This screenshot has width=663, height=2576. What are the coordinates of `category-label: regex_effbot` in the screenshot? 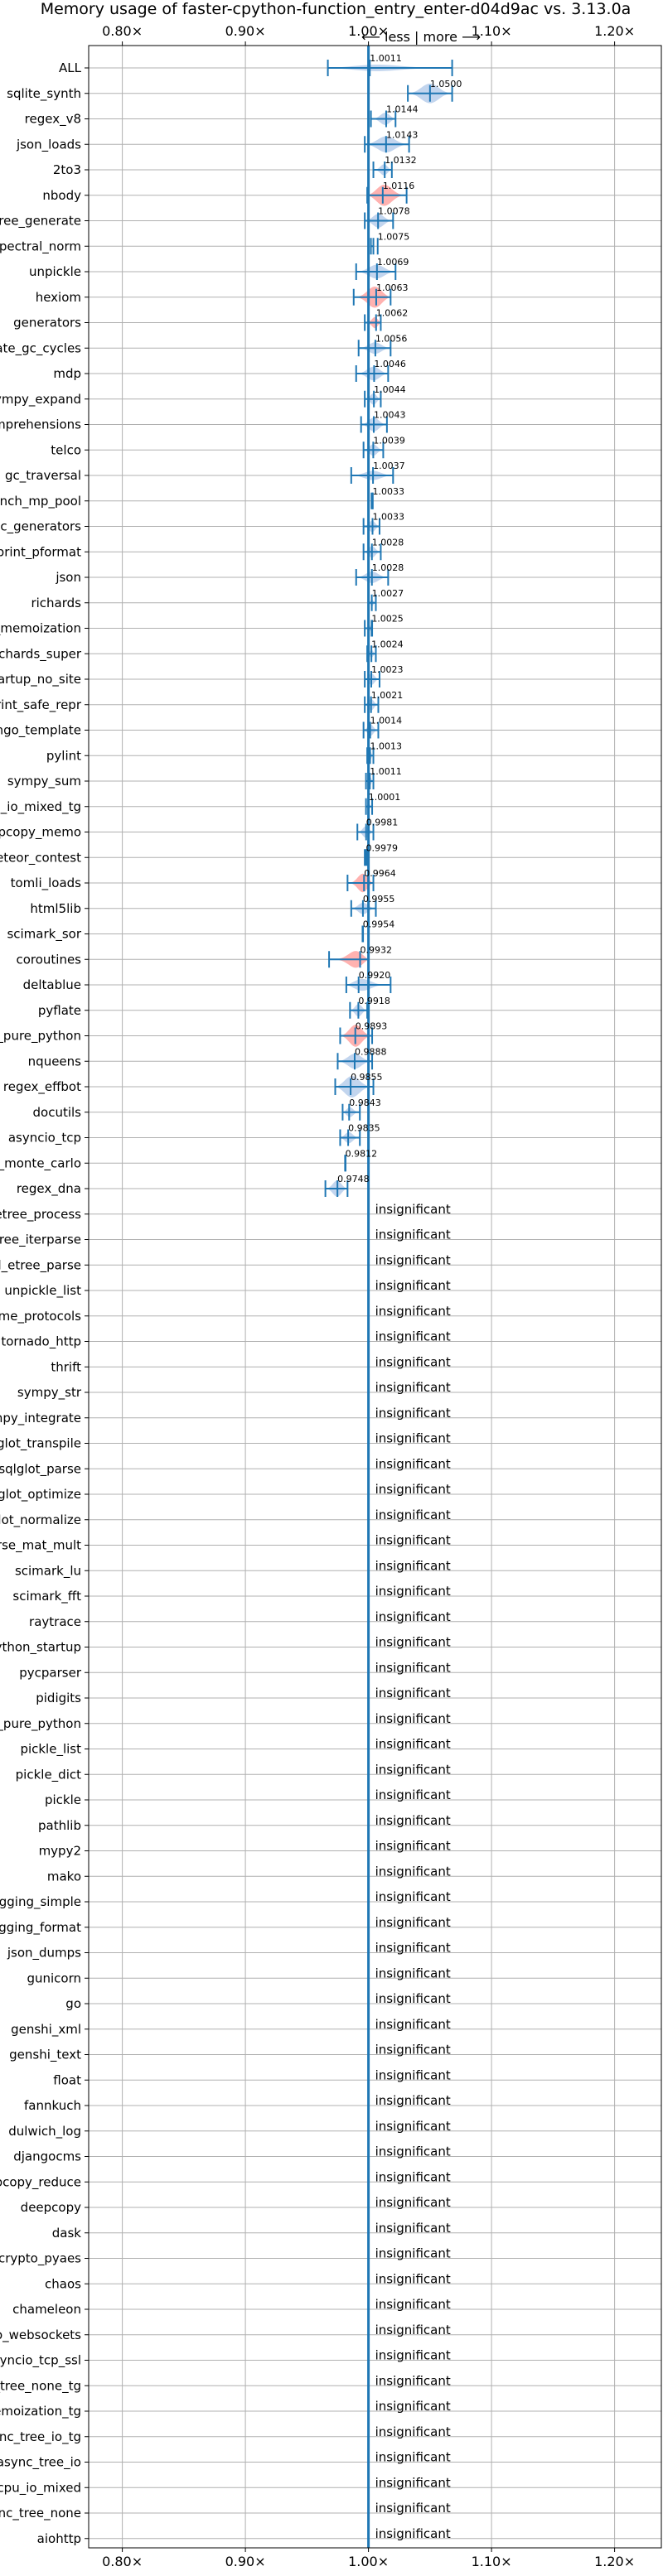 It's located at (42, 1087).